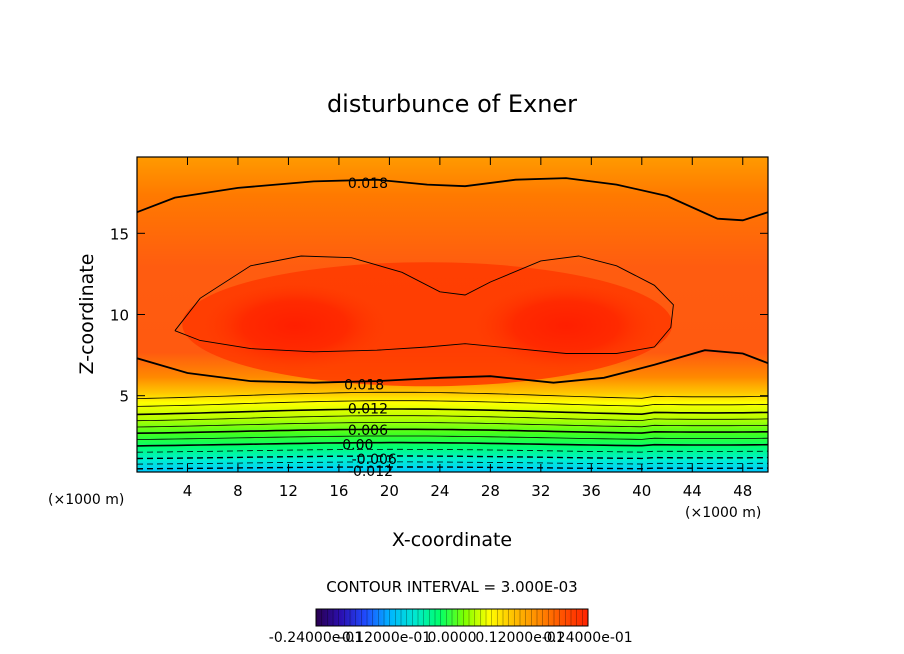 This screenshot has height=654, width=904. Describe the element at coordinates (641, 491) in the screenshot. I see `x-tick-label: 40` at that location.